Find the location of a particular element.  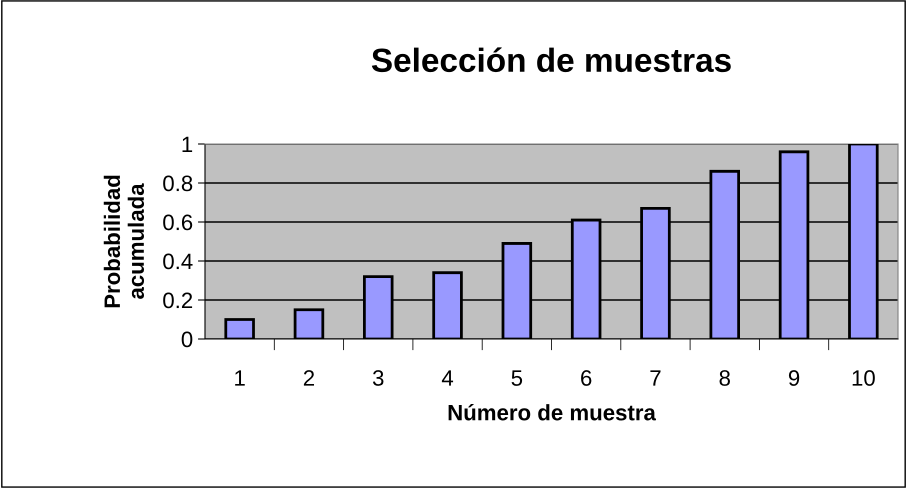

x-tick-label: 8 is located at coordinates (725, 378).